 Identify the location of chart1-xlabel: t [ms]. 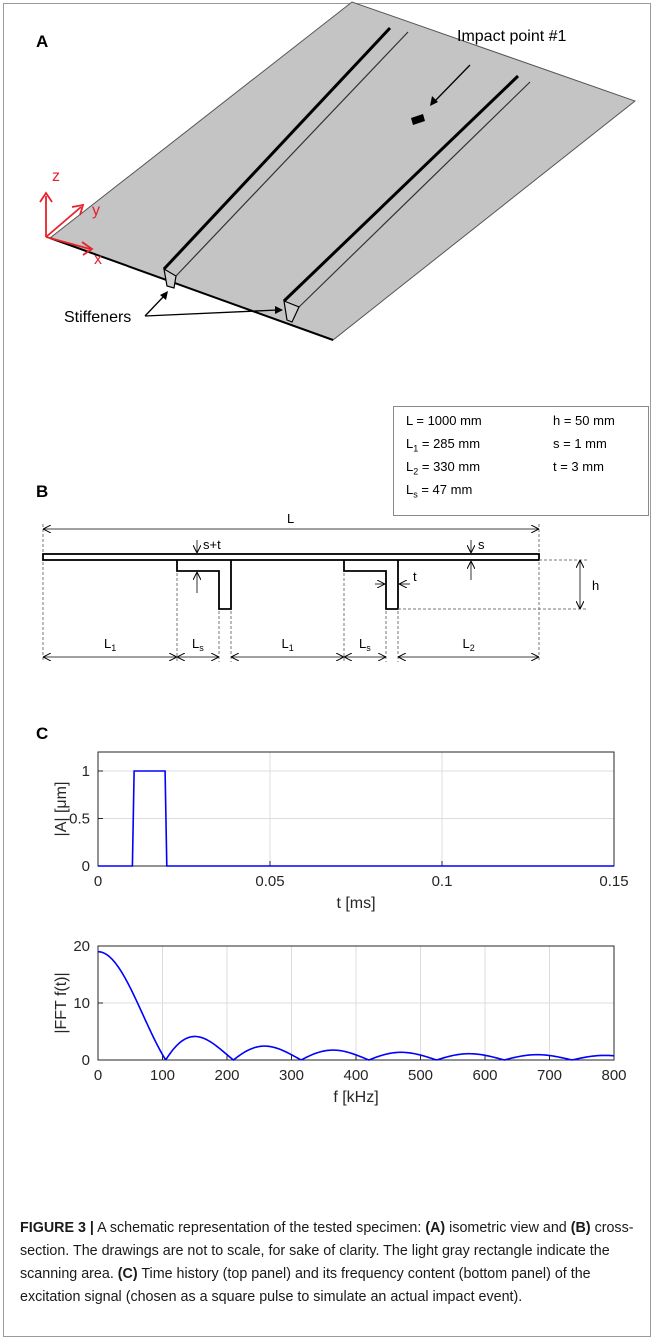
(355, 903).